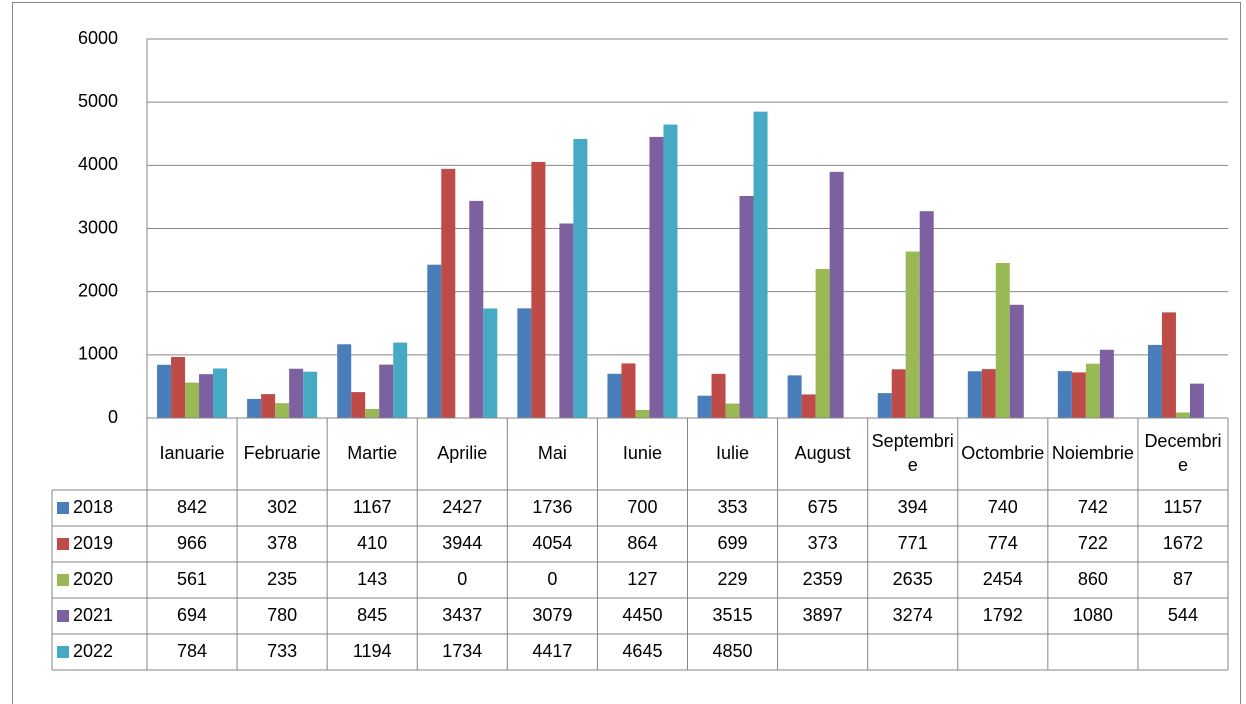 Image resolution: width=1246 pixels, height=704 pixels. I want to click on table-value: 3437, so click(462, 615).